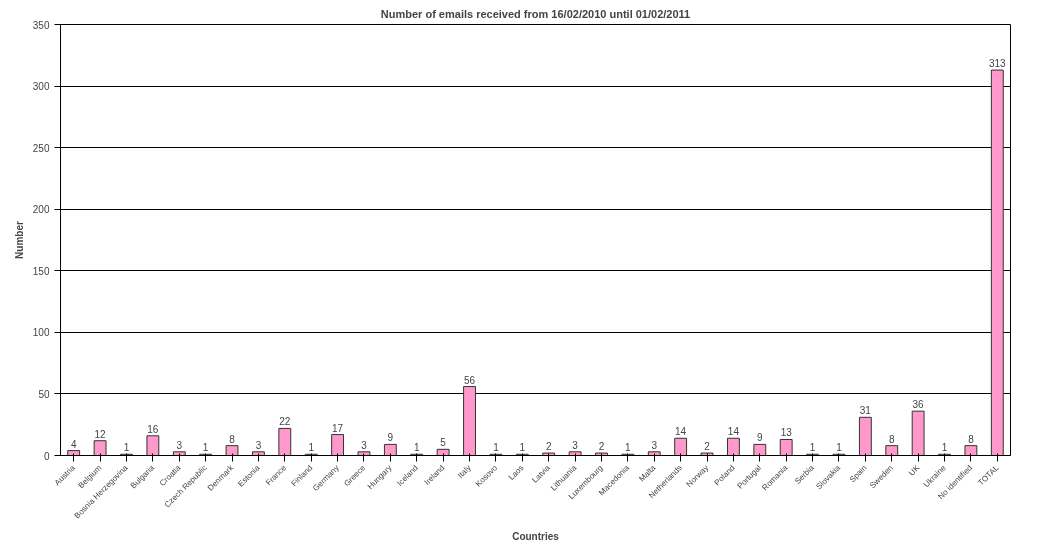 This screenshot has height=555, width=1040. Describe the element at coordinates (41, 210) in the screenshot. I see `y-tick-label: 200` at that location.